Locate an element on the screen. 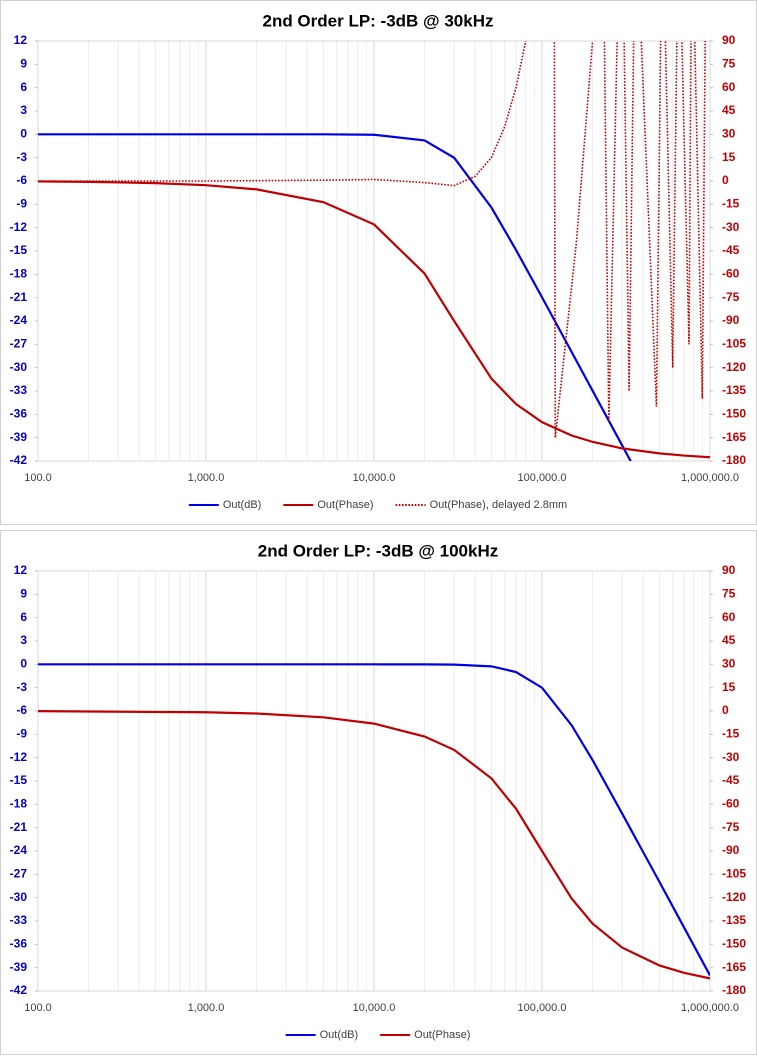  chart-title: 2nd Order LP: -3dB @ 100kHz is located at coordinates (378, 550).